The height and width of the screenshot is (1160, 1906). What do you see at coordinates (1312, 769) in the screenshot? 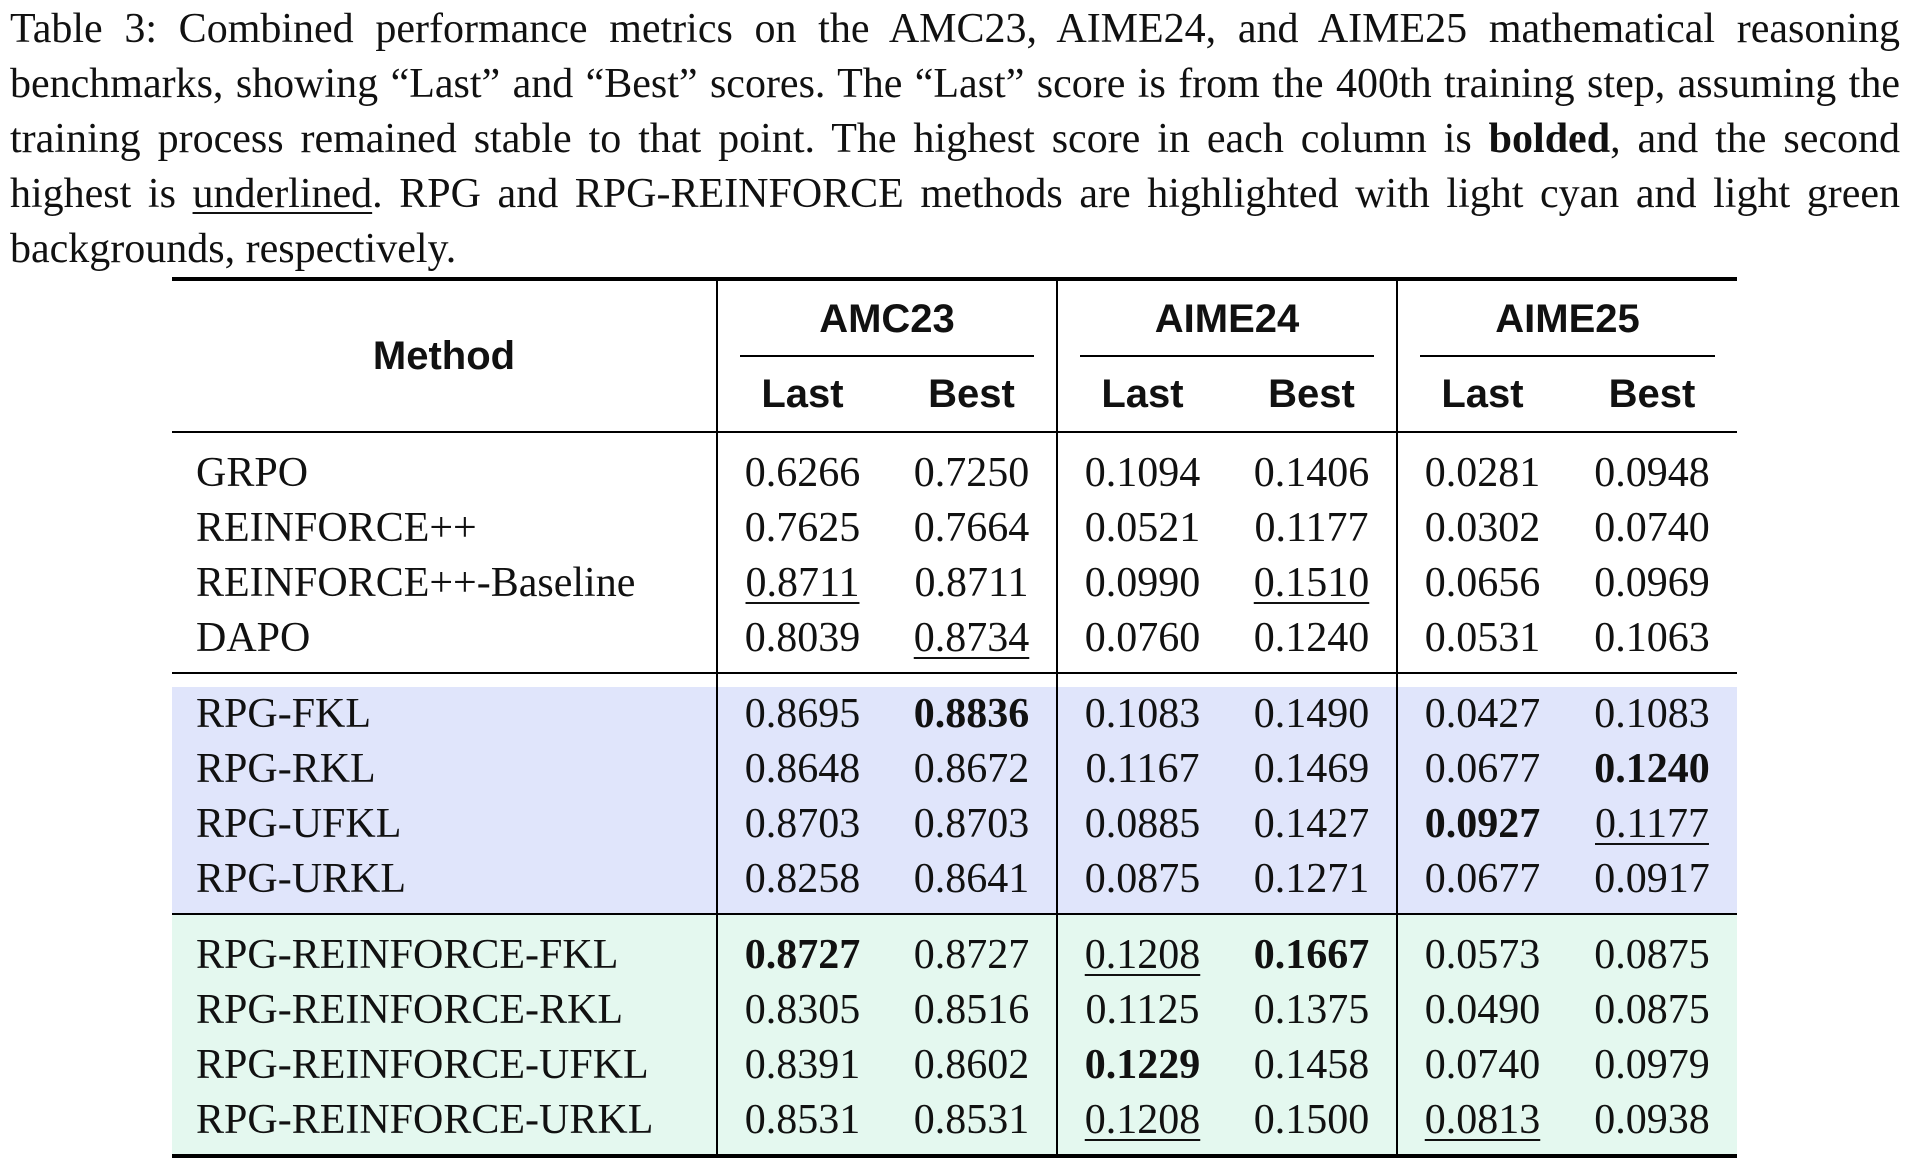
I see `value-cell: 0.1469` at bounding box center [1312, 769].